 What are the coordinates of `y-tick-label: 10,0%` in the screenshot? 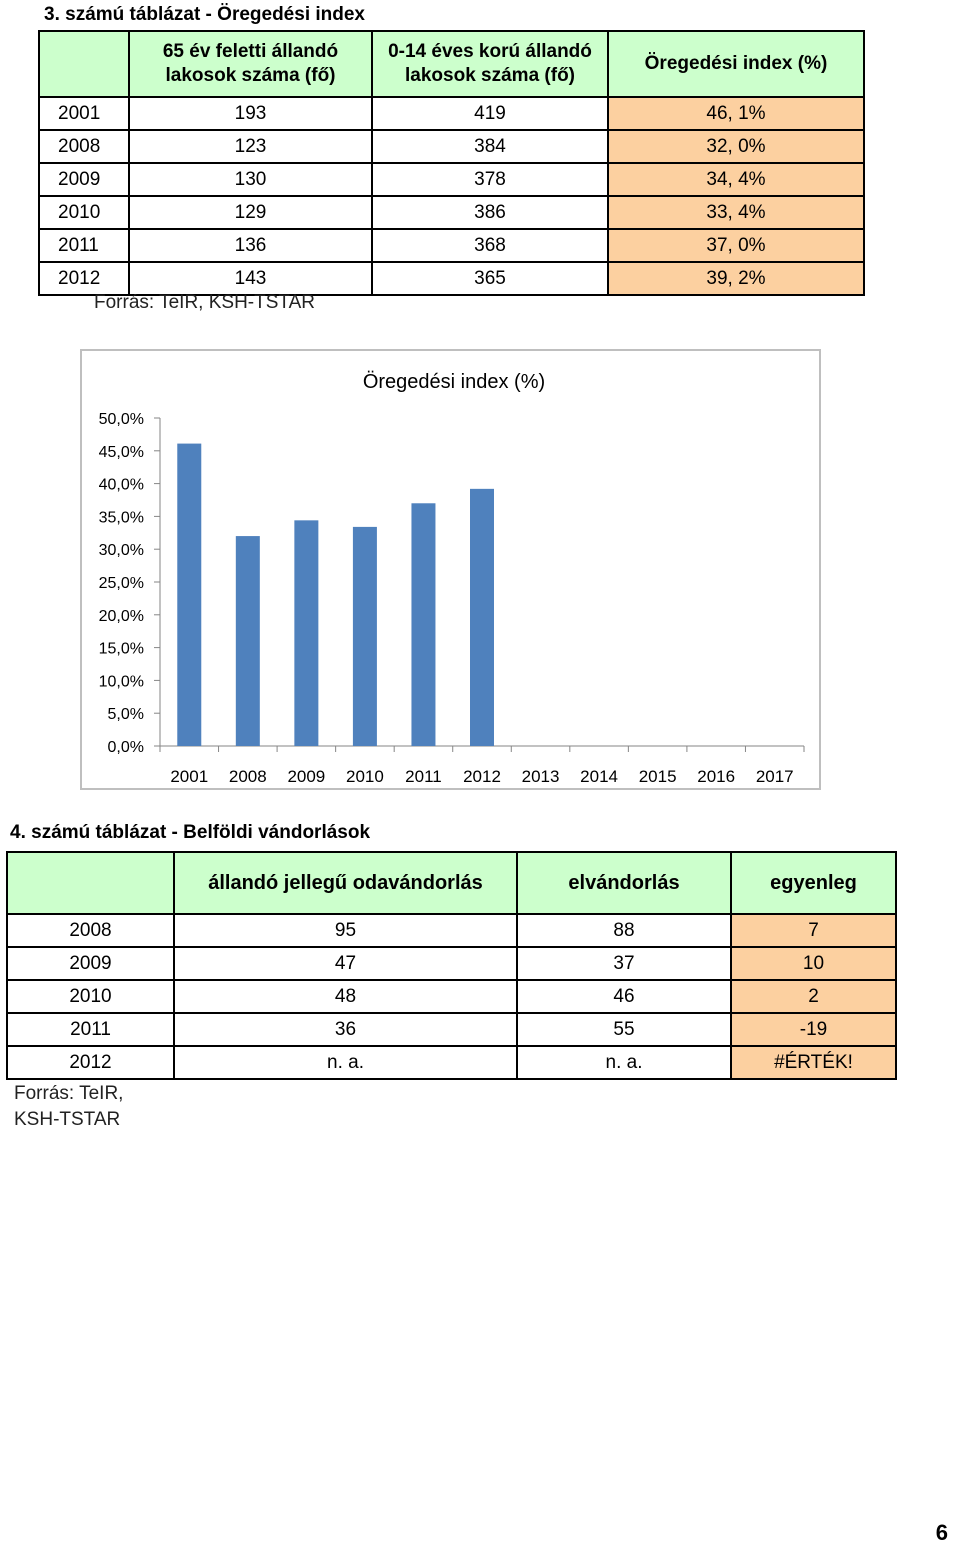 It's located at (121, 681).